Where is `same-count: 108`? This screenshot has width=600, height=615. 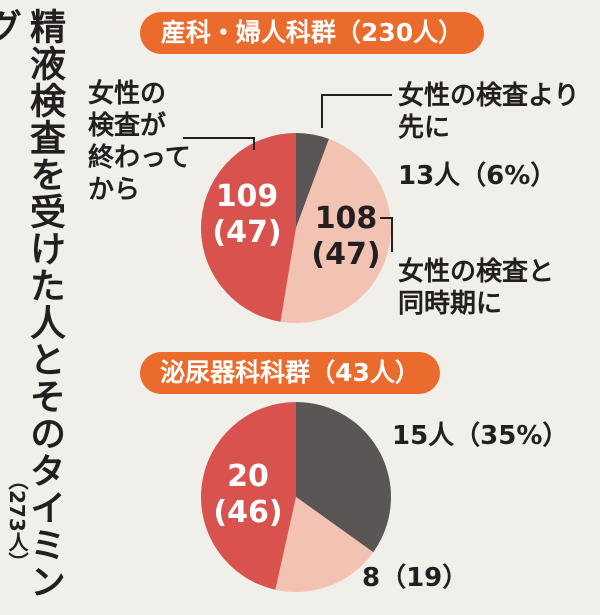 same-count: 108 is located at coordinates (346, 218).